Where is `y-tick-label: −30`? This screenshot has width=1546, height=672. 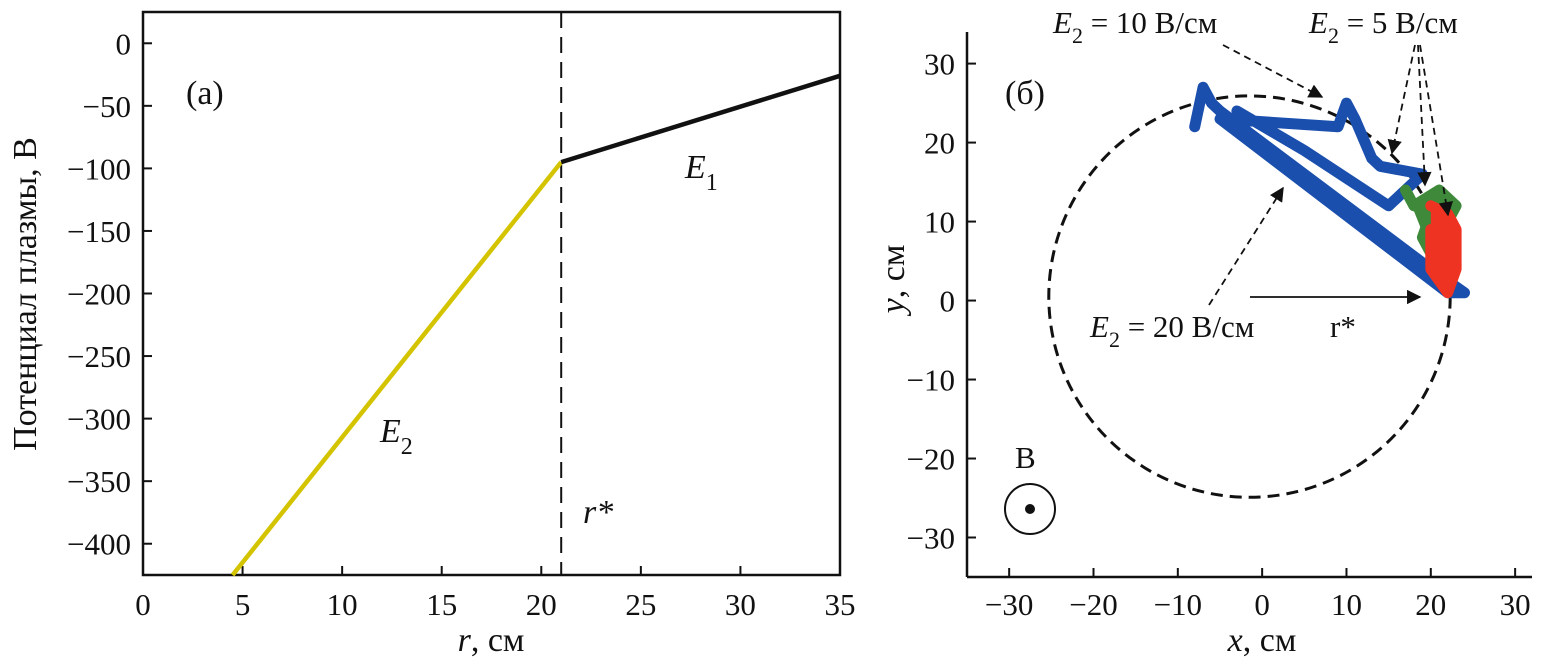 y-tick-label: −30 is located at coordinates (931, 538).